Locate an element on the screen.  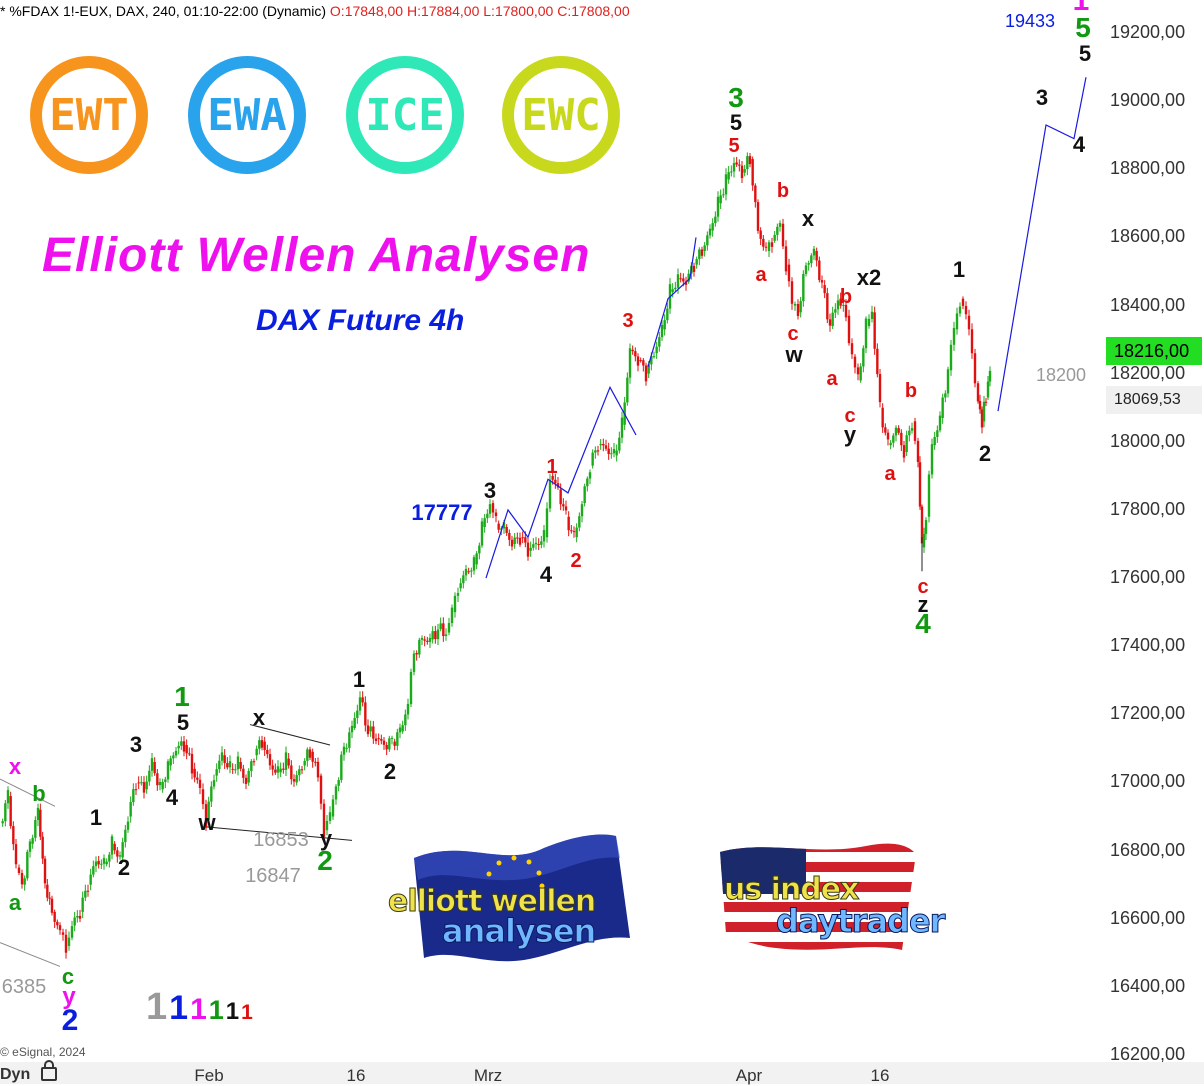
wave-label: b is located at coordinates (911, 390).